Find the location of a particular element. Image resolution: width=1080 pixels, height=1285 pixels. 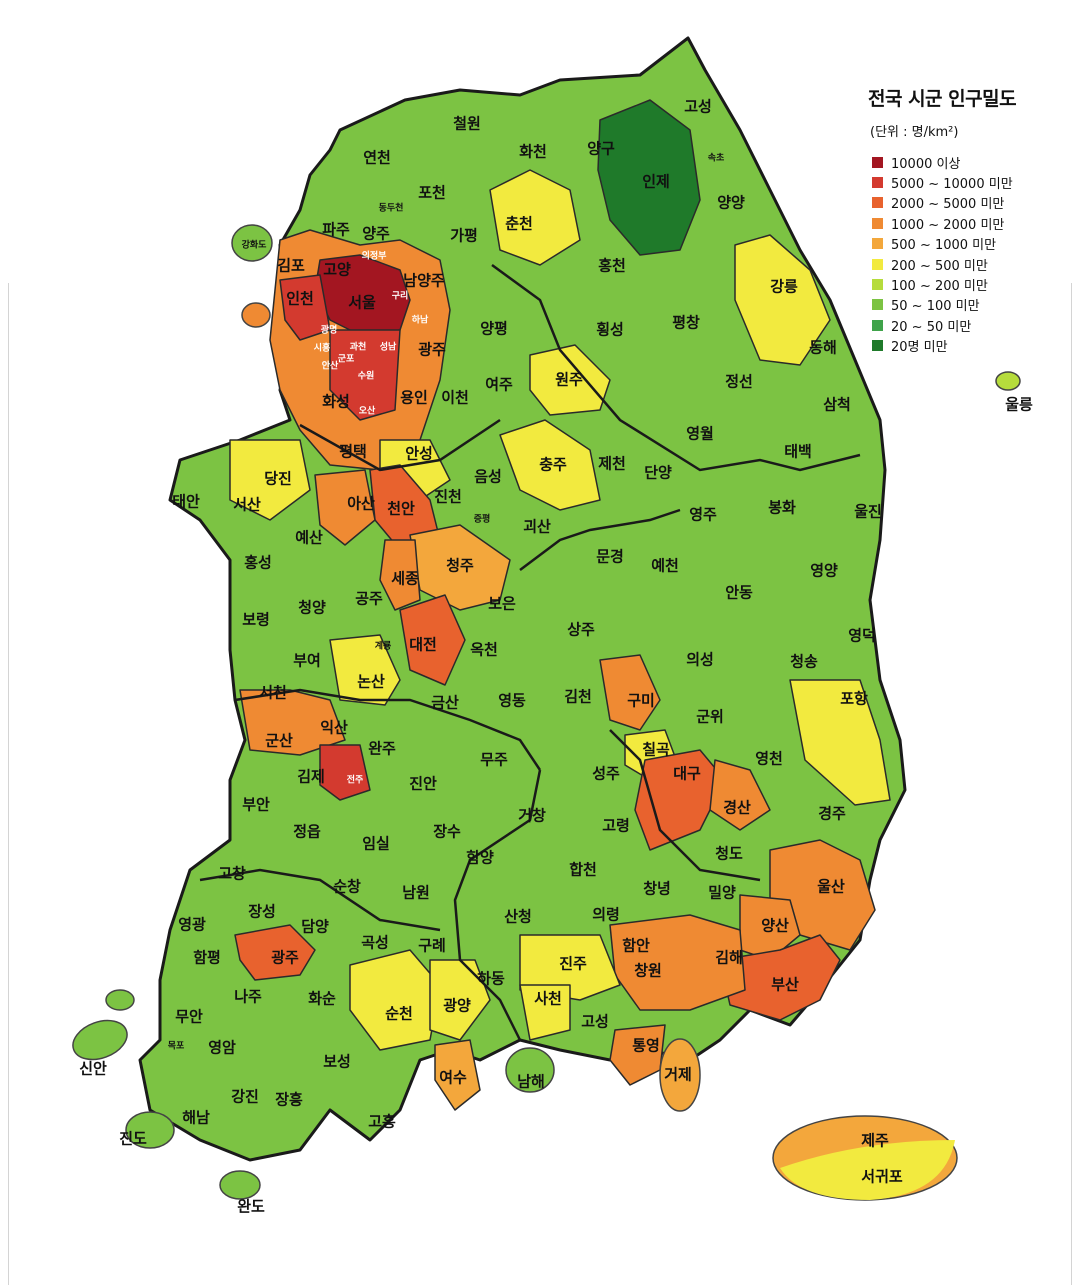

region-label: 정선 is located at coordinates (739, 382).